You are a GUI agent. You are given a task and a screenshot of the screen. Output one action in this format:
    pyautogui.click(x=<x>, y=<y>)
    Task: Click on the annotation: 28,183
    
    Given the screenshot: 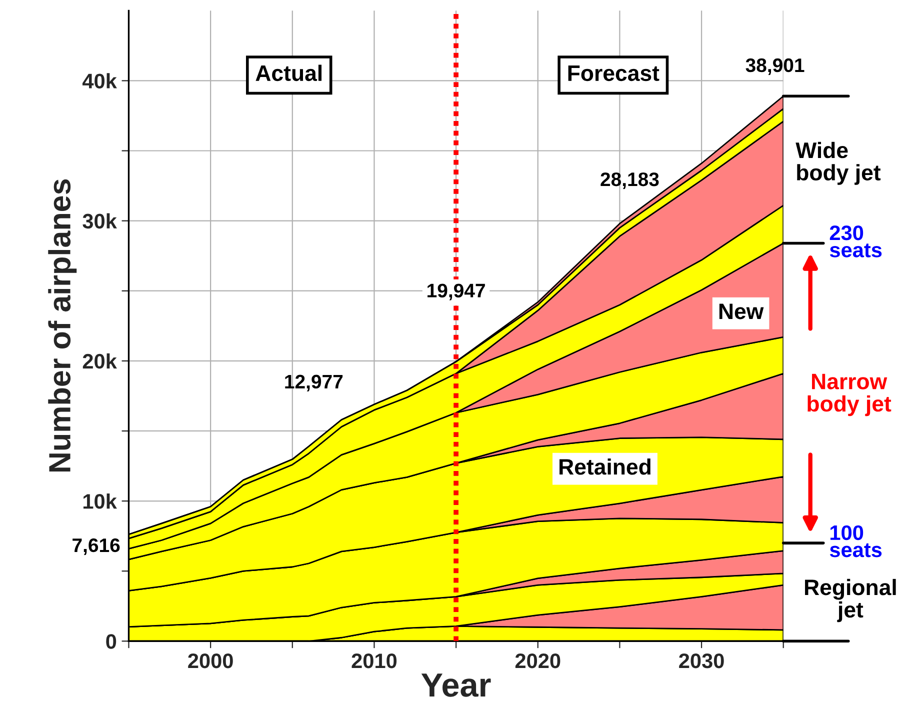 What is the action you would take?
    pyautogui.click(x=629, y=181)
    